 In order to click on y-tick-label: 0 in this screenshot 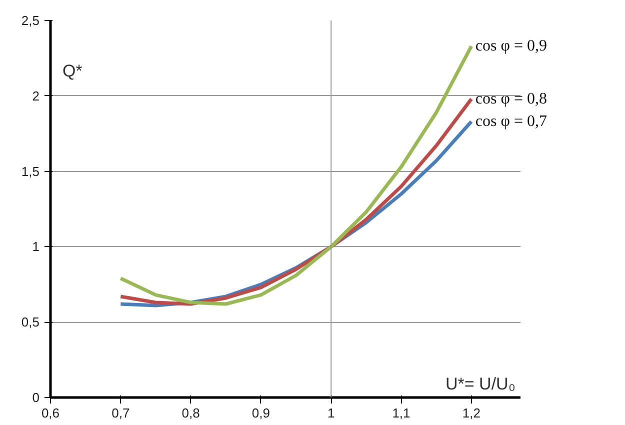, I will do `click(36, 397)`.